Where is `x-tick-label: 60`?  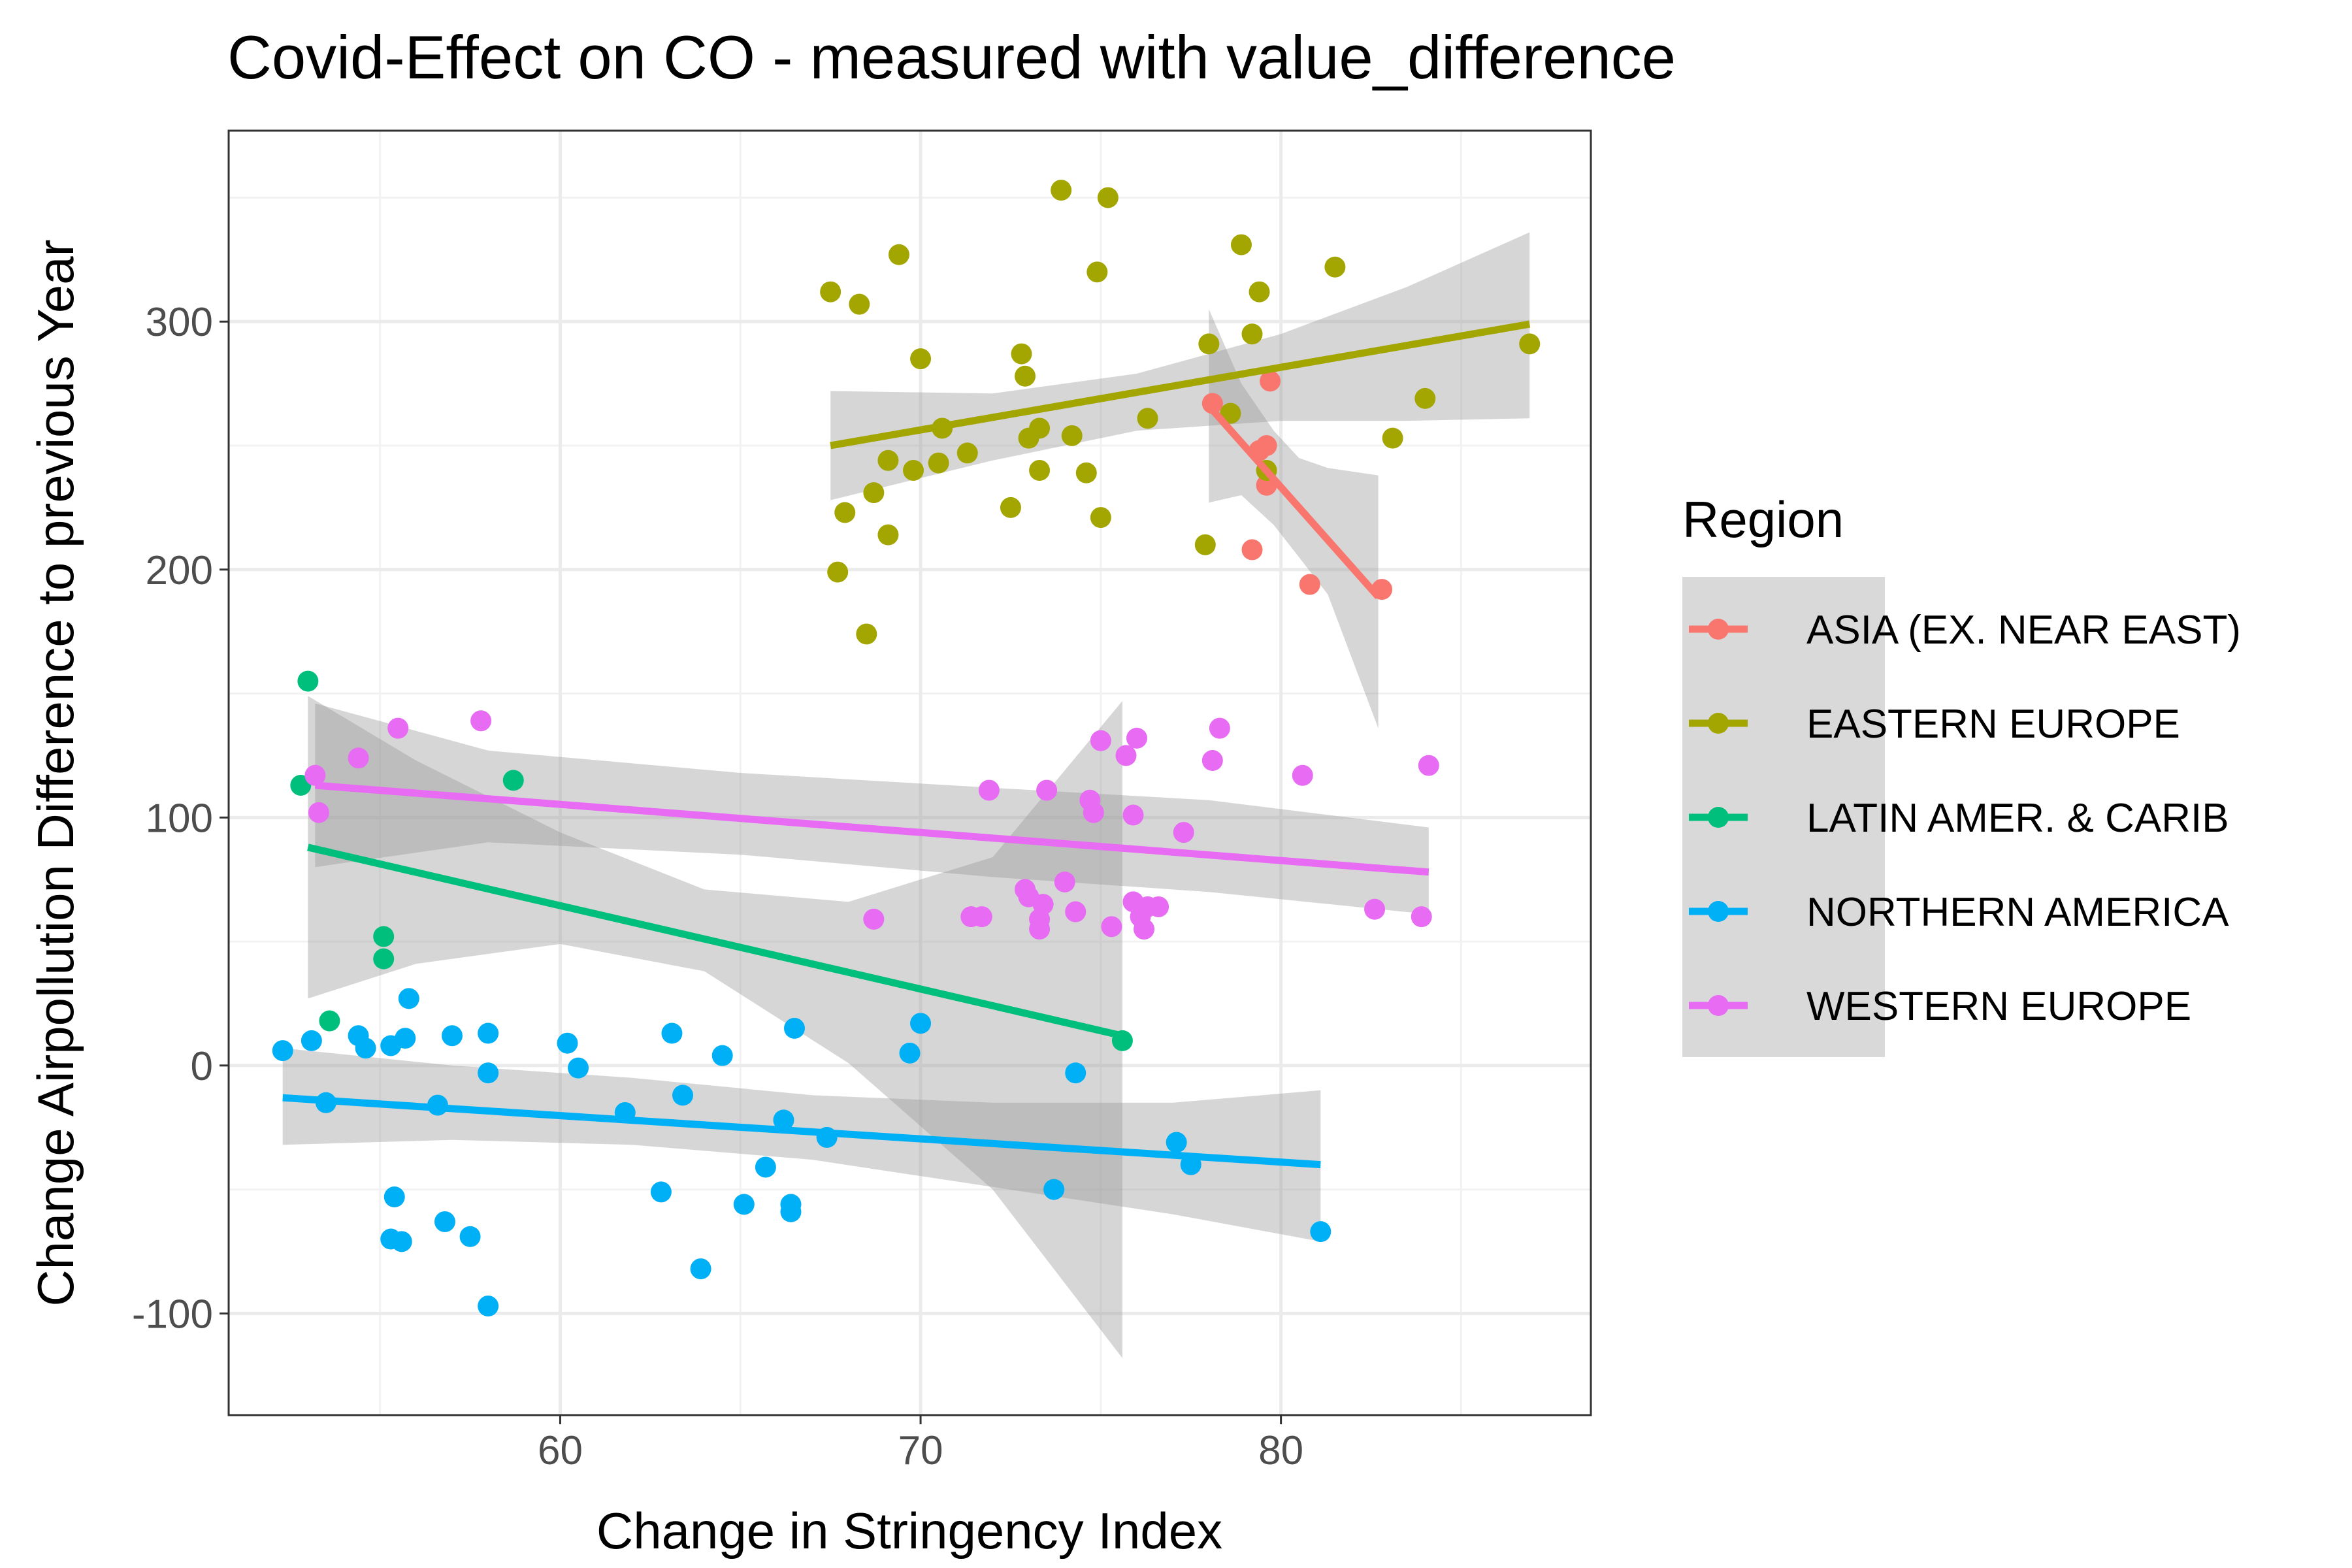
x-tick-label: 60 is located at coordinates (560, 1450).